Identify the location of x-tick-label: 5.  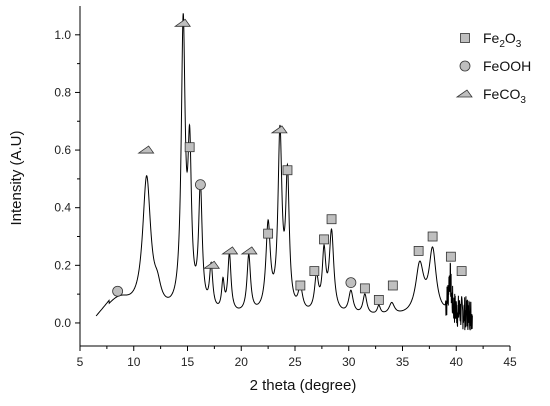
(80, 362).